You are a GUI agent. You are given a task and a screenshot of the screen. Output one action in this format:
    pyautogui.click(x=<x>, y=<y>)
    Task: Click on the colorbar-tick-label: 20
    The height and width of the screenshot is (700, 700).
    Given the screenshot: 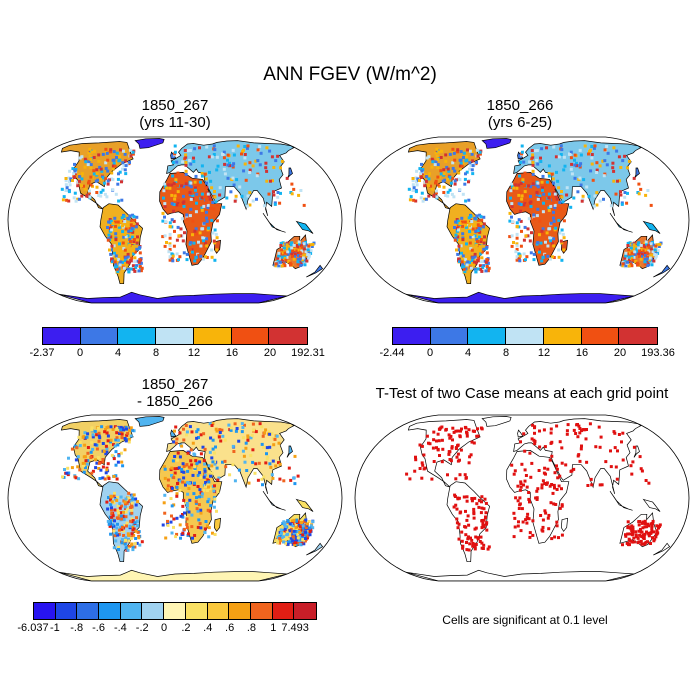 What is the action you would take?
    pyautogui.click(x=620, y=353)
    